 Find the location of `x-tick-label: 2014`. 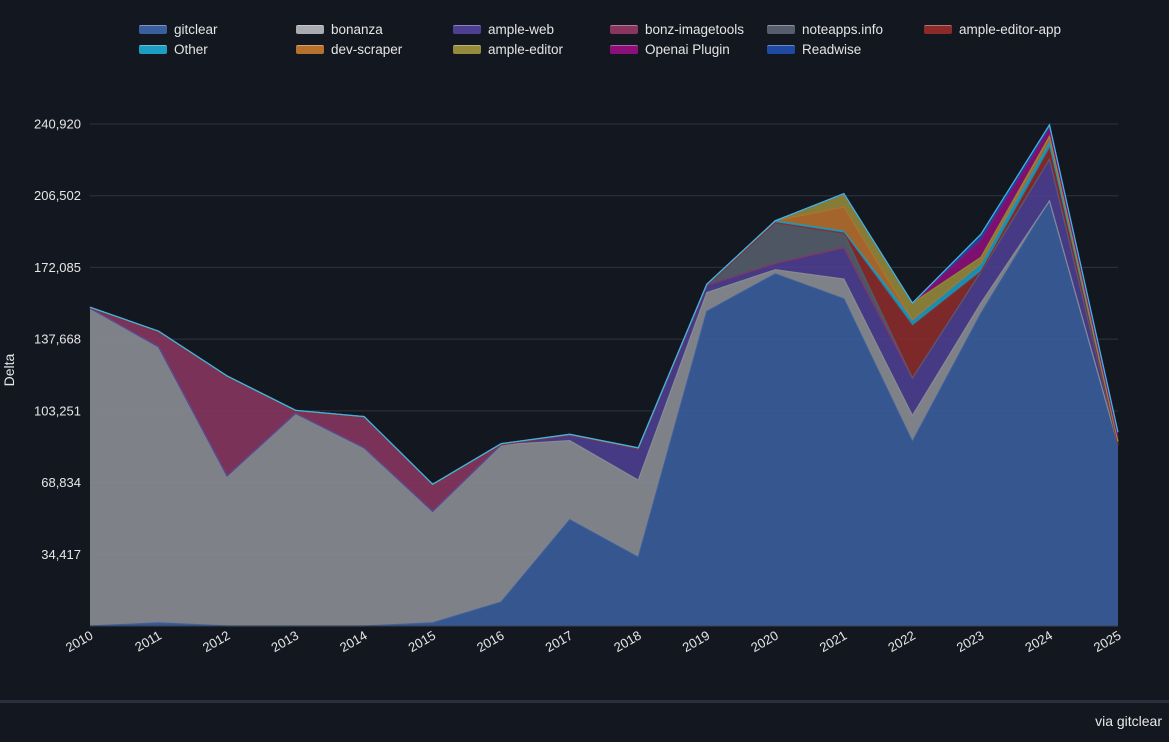

x-tick-label: 2014 is located at coordinates (353, 641).